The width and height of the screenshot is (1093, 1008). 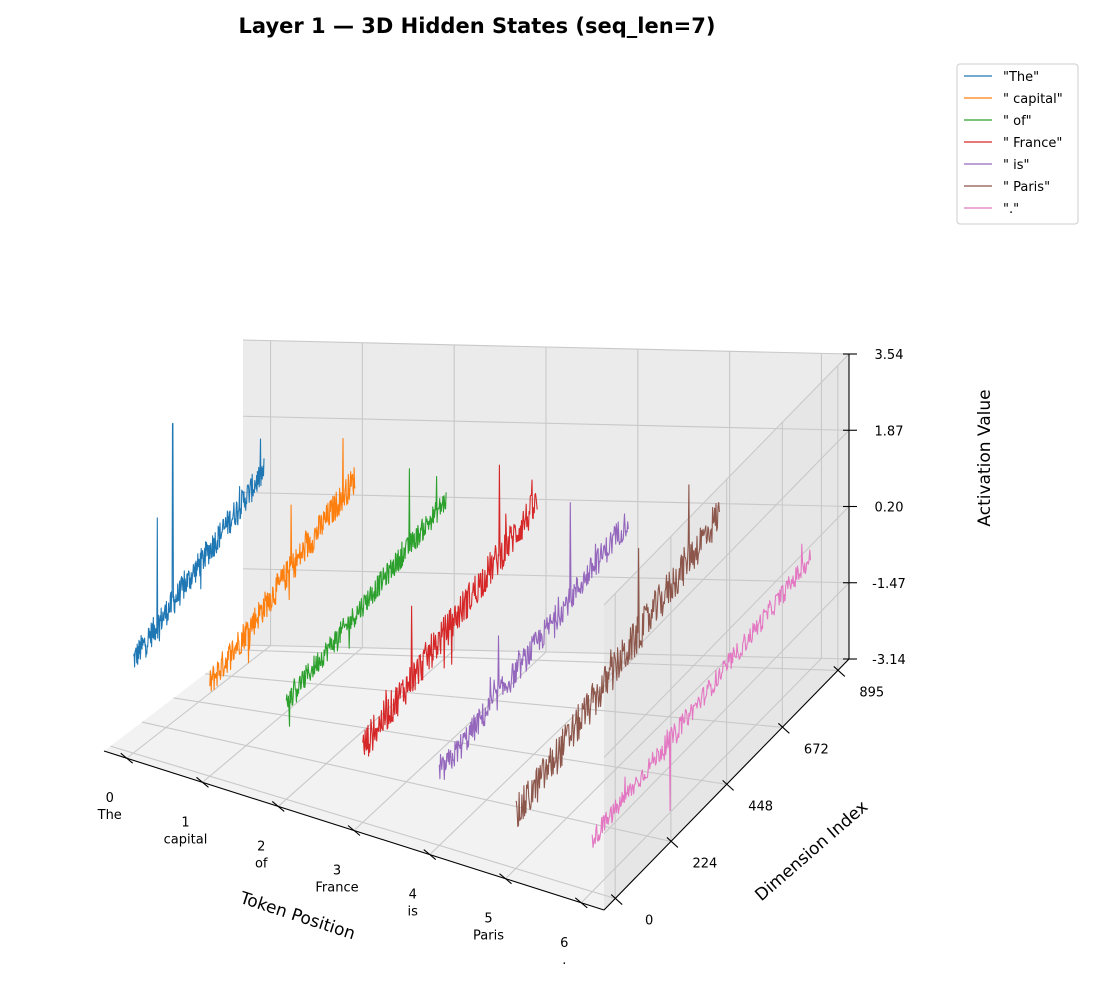 What do you see at coordinates (261, 863) in the screenshot?
I see `x-tick-token-label: of` at bounding box center [261, 863].